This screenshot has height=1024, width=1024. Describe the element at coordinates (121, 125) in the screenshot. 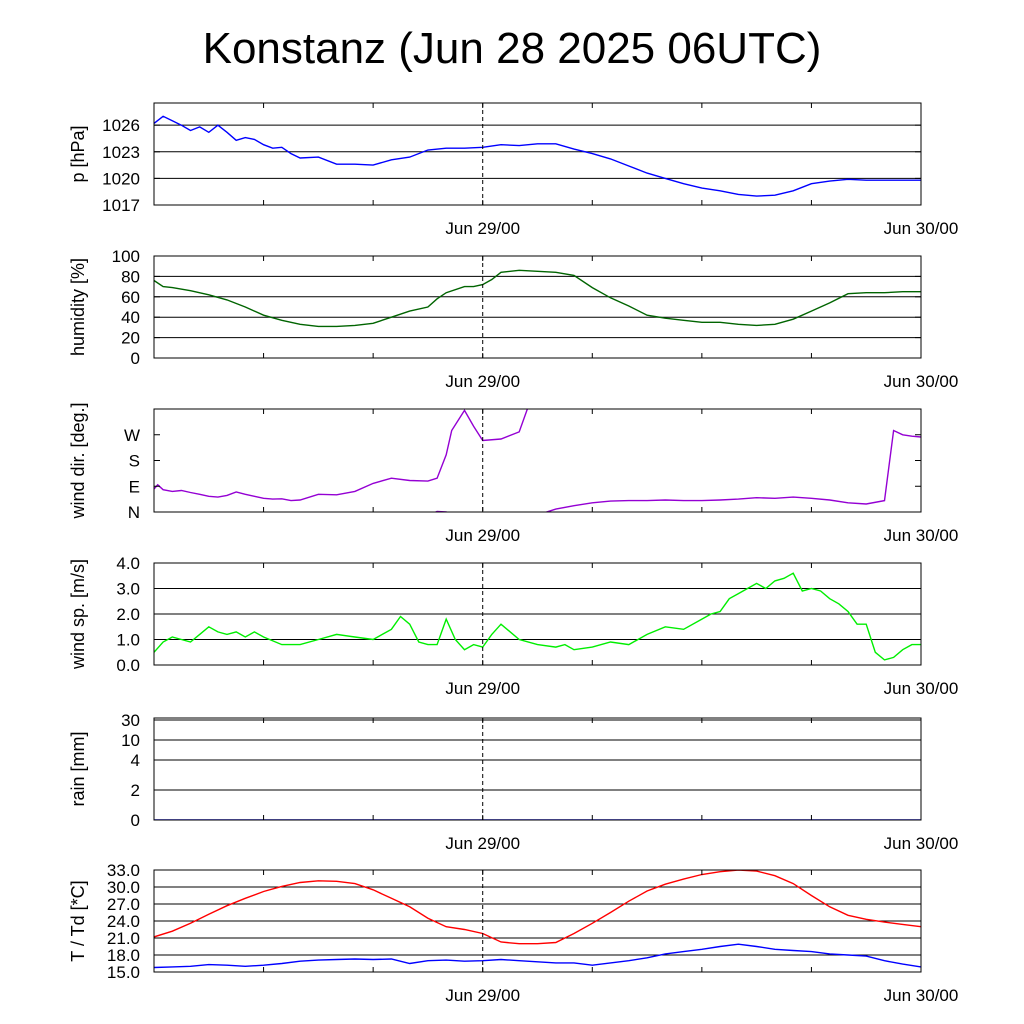

I see `y-tick-label: 1026` at that location.